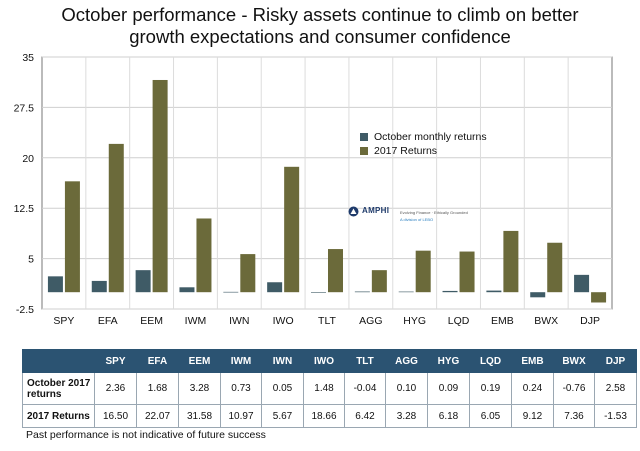 The height and width of the screenshot is (451, 640). Describe the element at coordinates (28, 159) in the screenshot. I see `y-tick-label: 20` at that location.